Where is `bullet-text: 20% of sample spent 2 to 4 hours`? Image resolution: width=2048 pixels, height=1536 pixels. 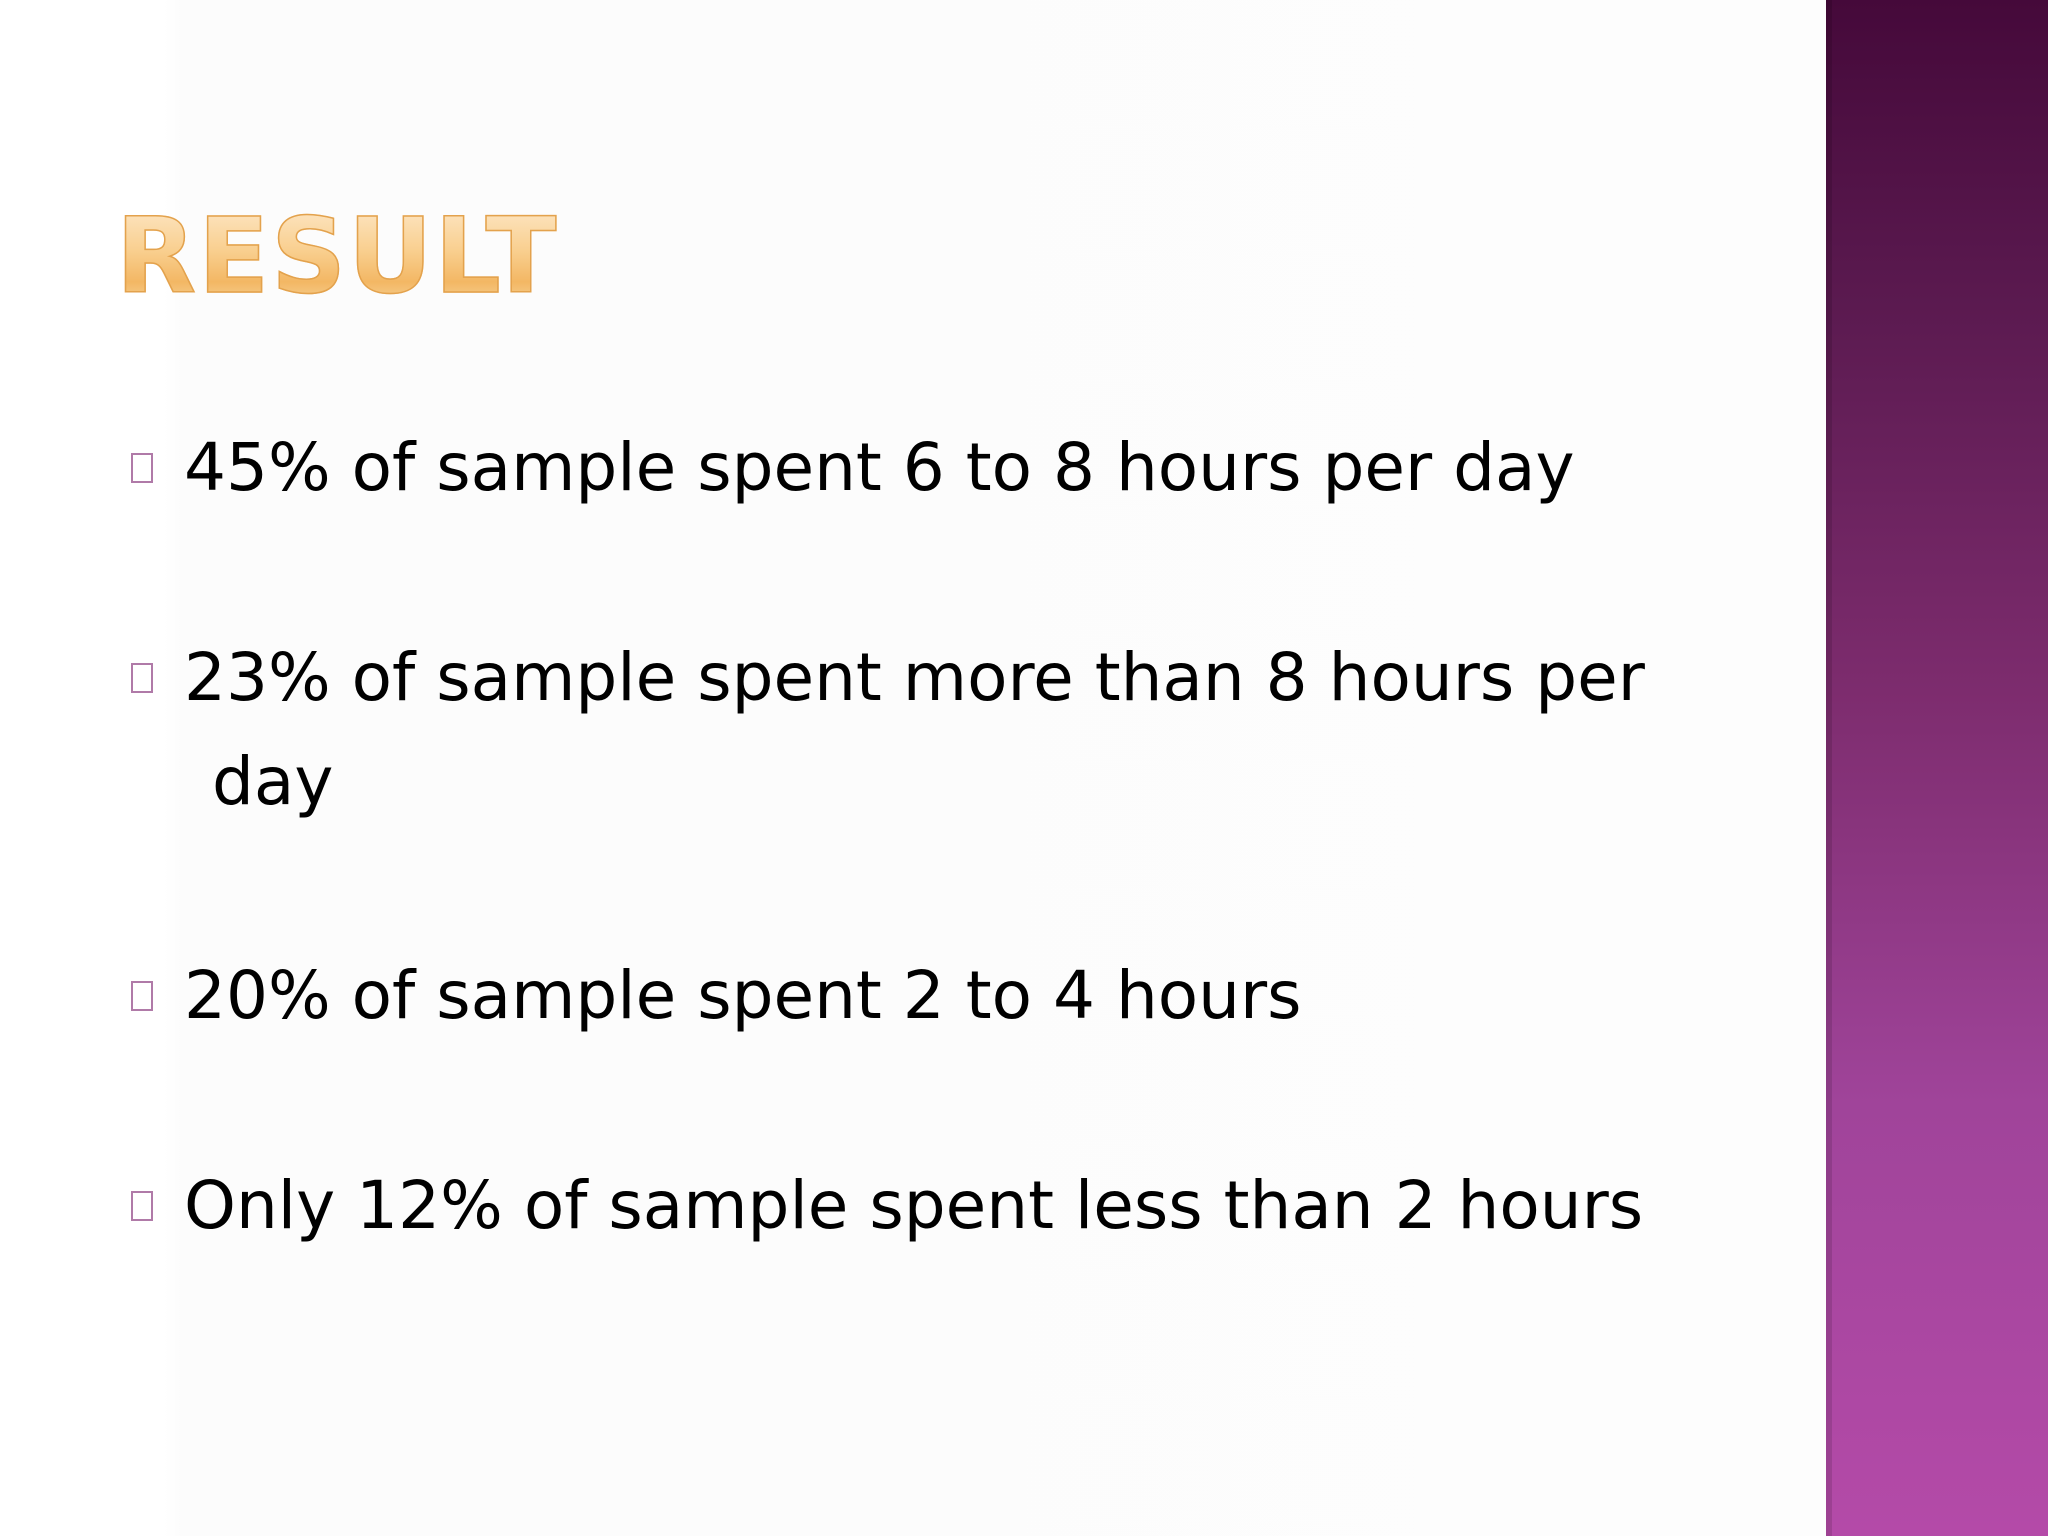
bullet-text: 20% of sample spent 2 to 4 hours is located at coordinates (743, 995).